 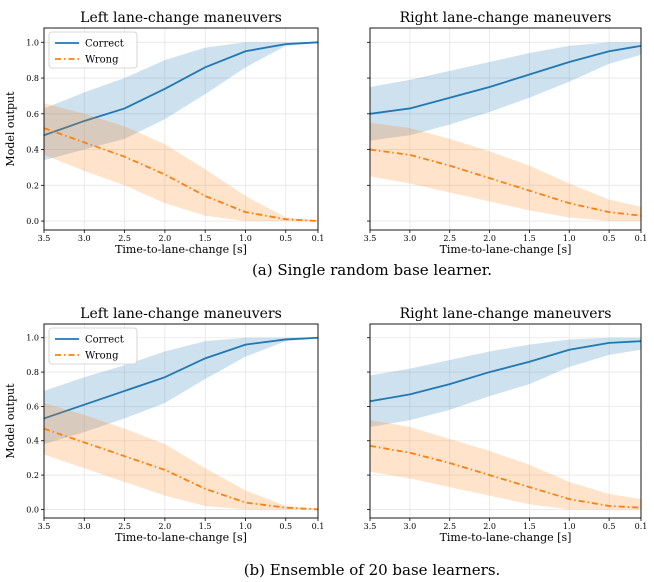 What do you see at coordinates (372, 570) in the screenshot?
I see `caption-b: (b) Ensemble of 20 base learners.` at bounding box center [372, 570].